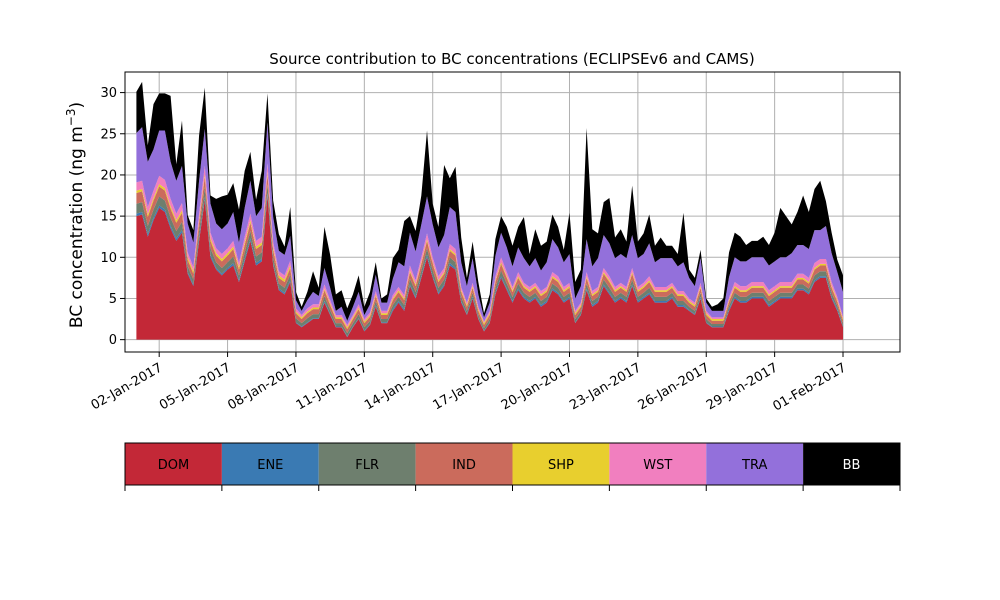  Describe the element at coordinates (108, 175) in the screenshot. I see `y-tick-label: 20` at that location.